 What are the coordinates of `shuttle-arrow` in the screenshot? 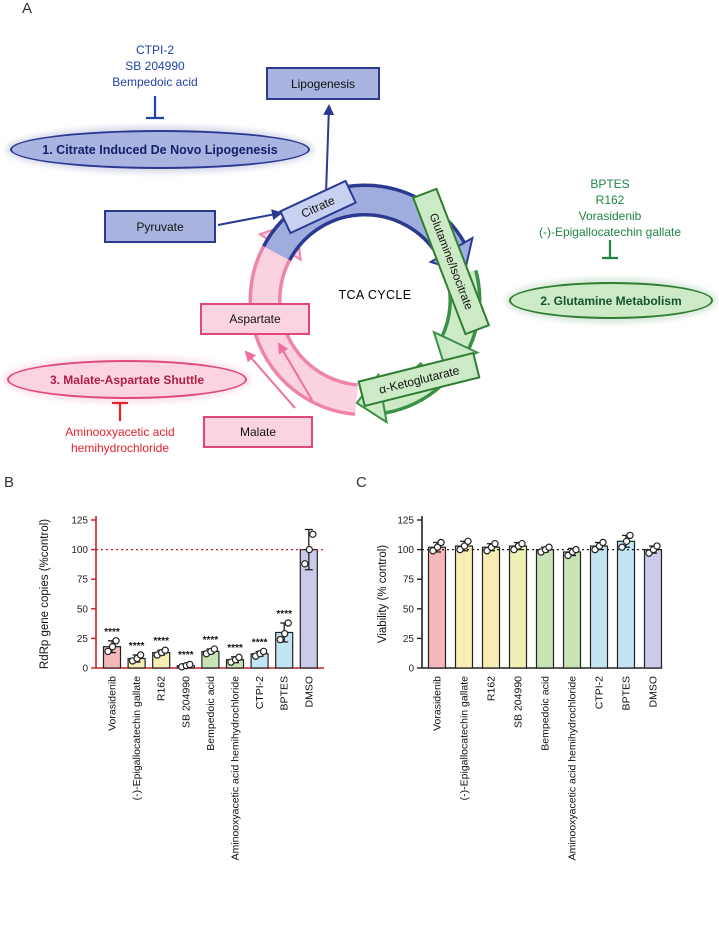 It's located at (270, 379).